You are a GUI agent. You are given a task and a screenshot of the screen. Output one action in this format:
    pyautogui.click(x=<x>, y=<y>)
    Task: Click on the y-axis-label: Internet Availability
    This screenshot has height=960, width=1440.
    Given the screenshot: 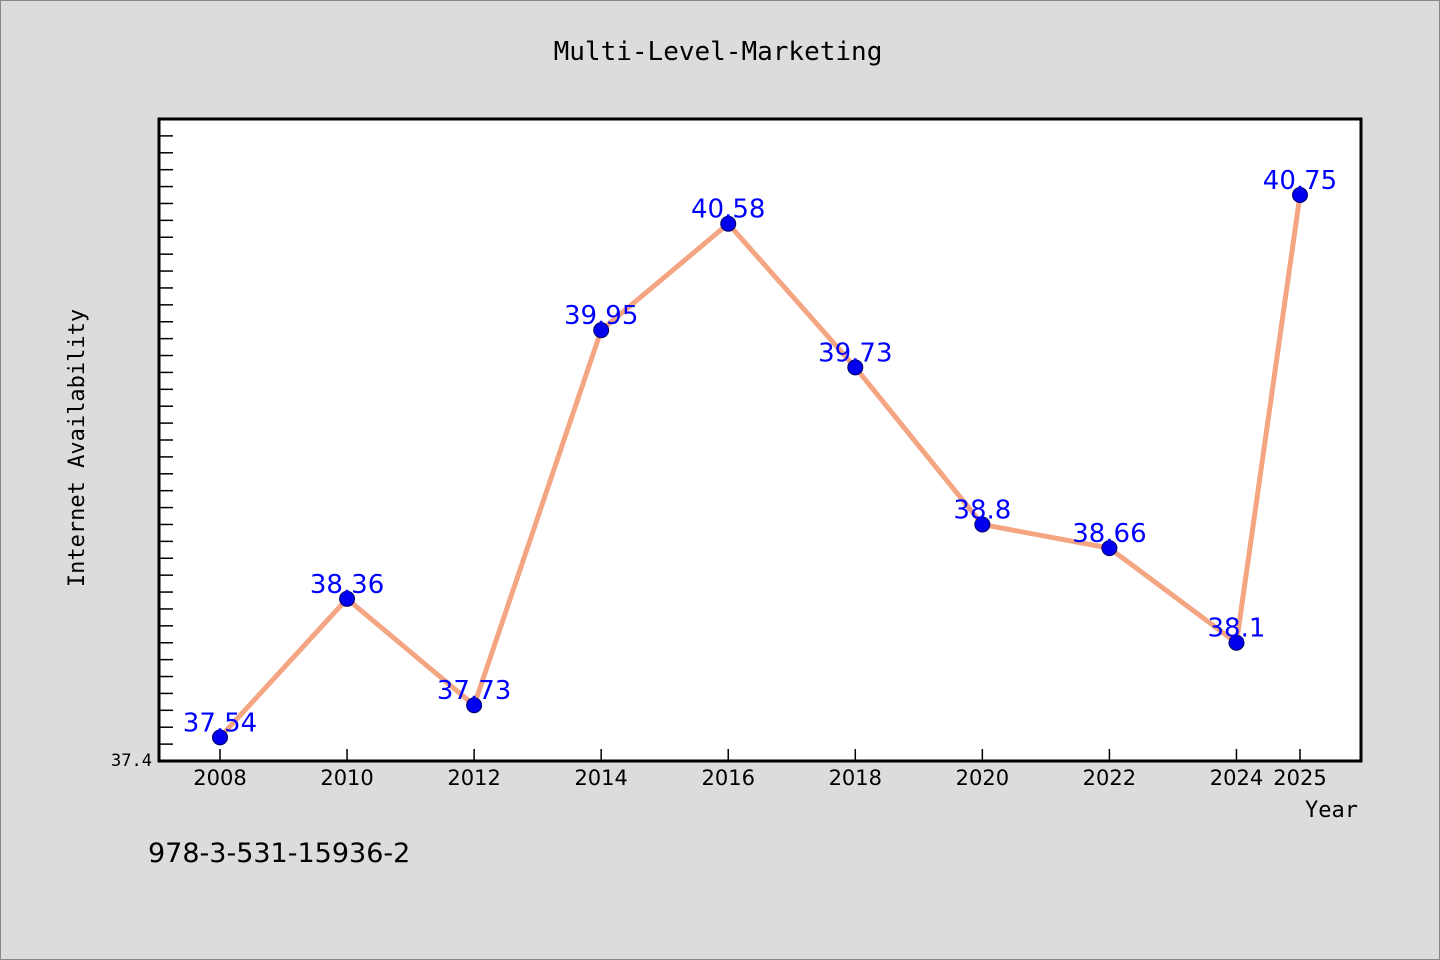 What is the action you would take?
    pyautogui.click(x=77, y=448)
    